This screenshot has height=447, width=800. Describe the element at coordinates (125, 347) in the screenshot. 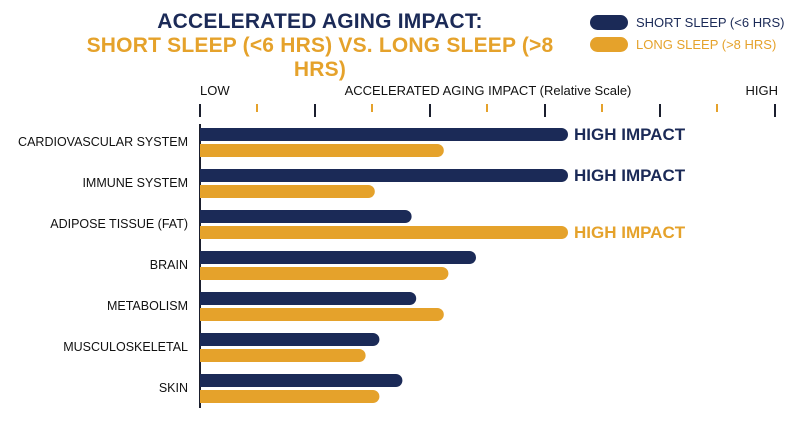

I see `category-label: MUSCULOSKELETAL` at that location.